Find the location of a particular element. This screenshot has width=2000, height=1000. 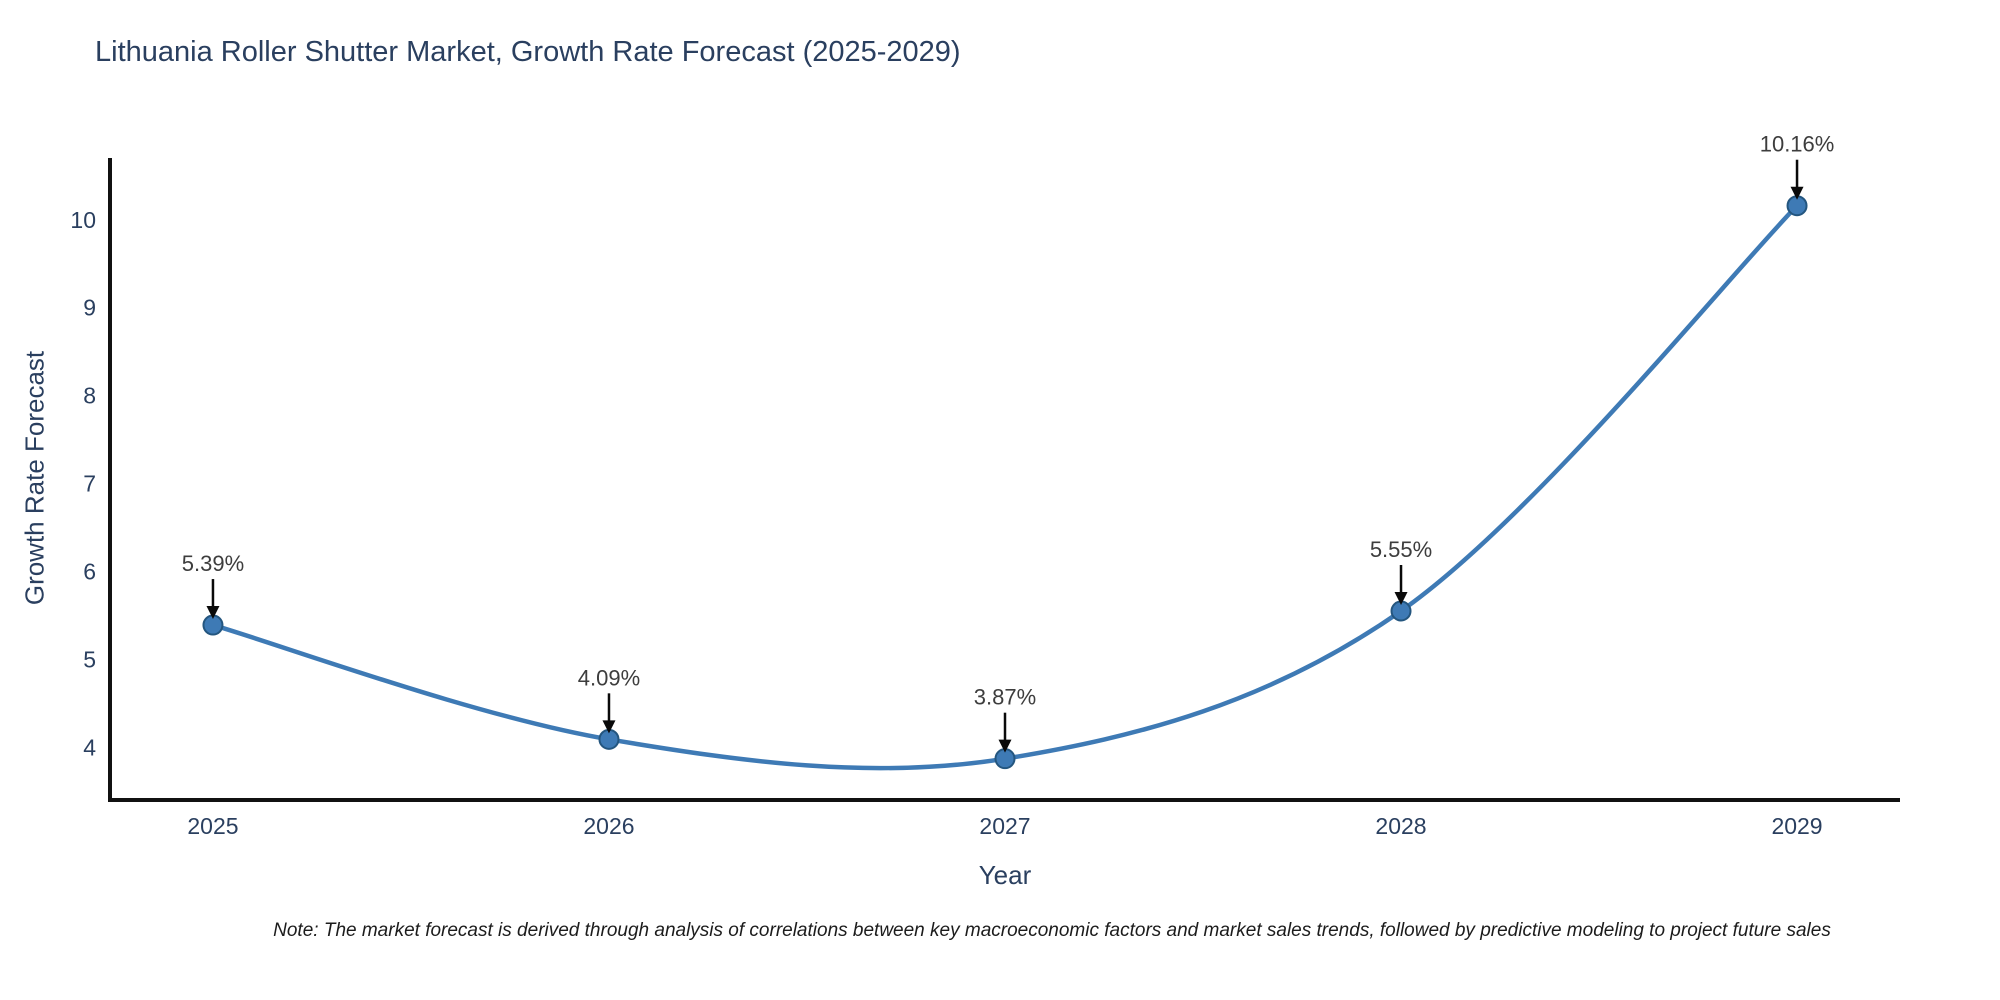

y-tick-label: 8 is located at coordinates (89, 396).